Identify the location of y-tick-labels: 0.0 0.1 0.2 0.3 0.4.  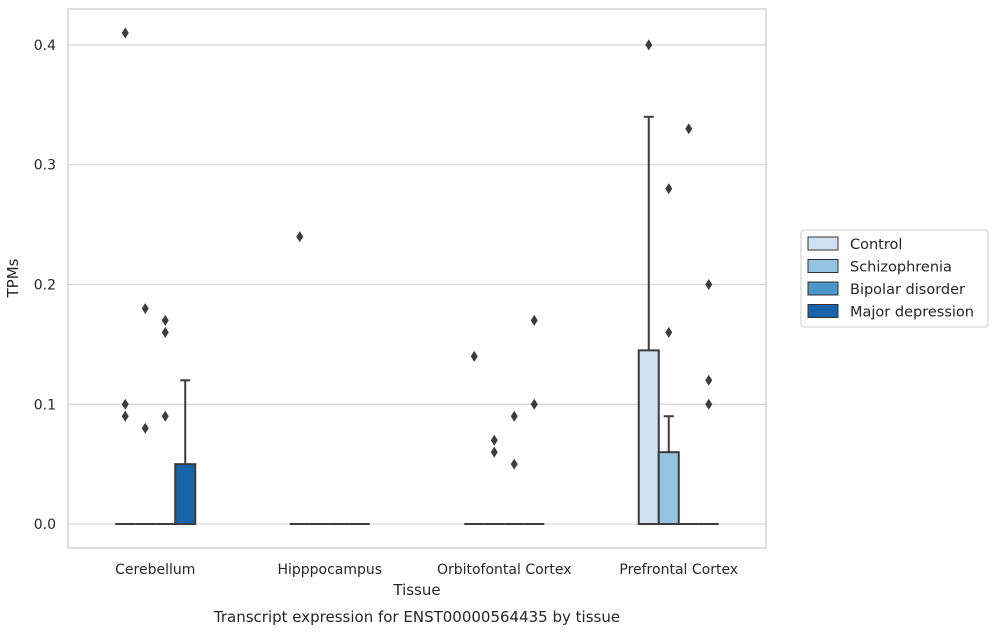
(45, 285).